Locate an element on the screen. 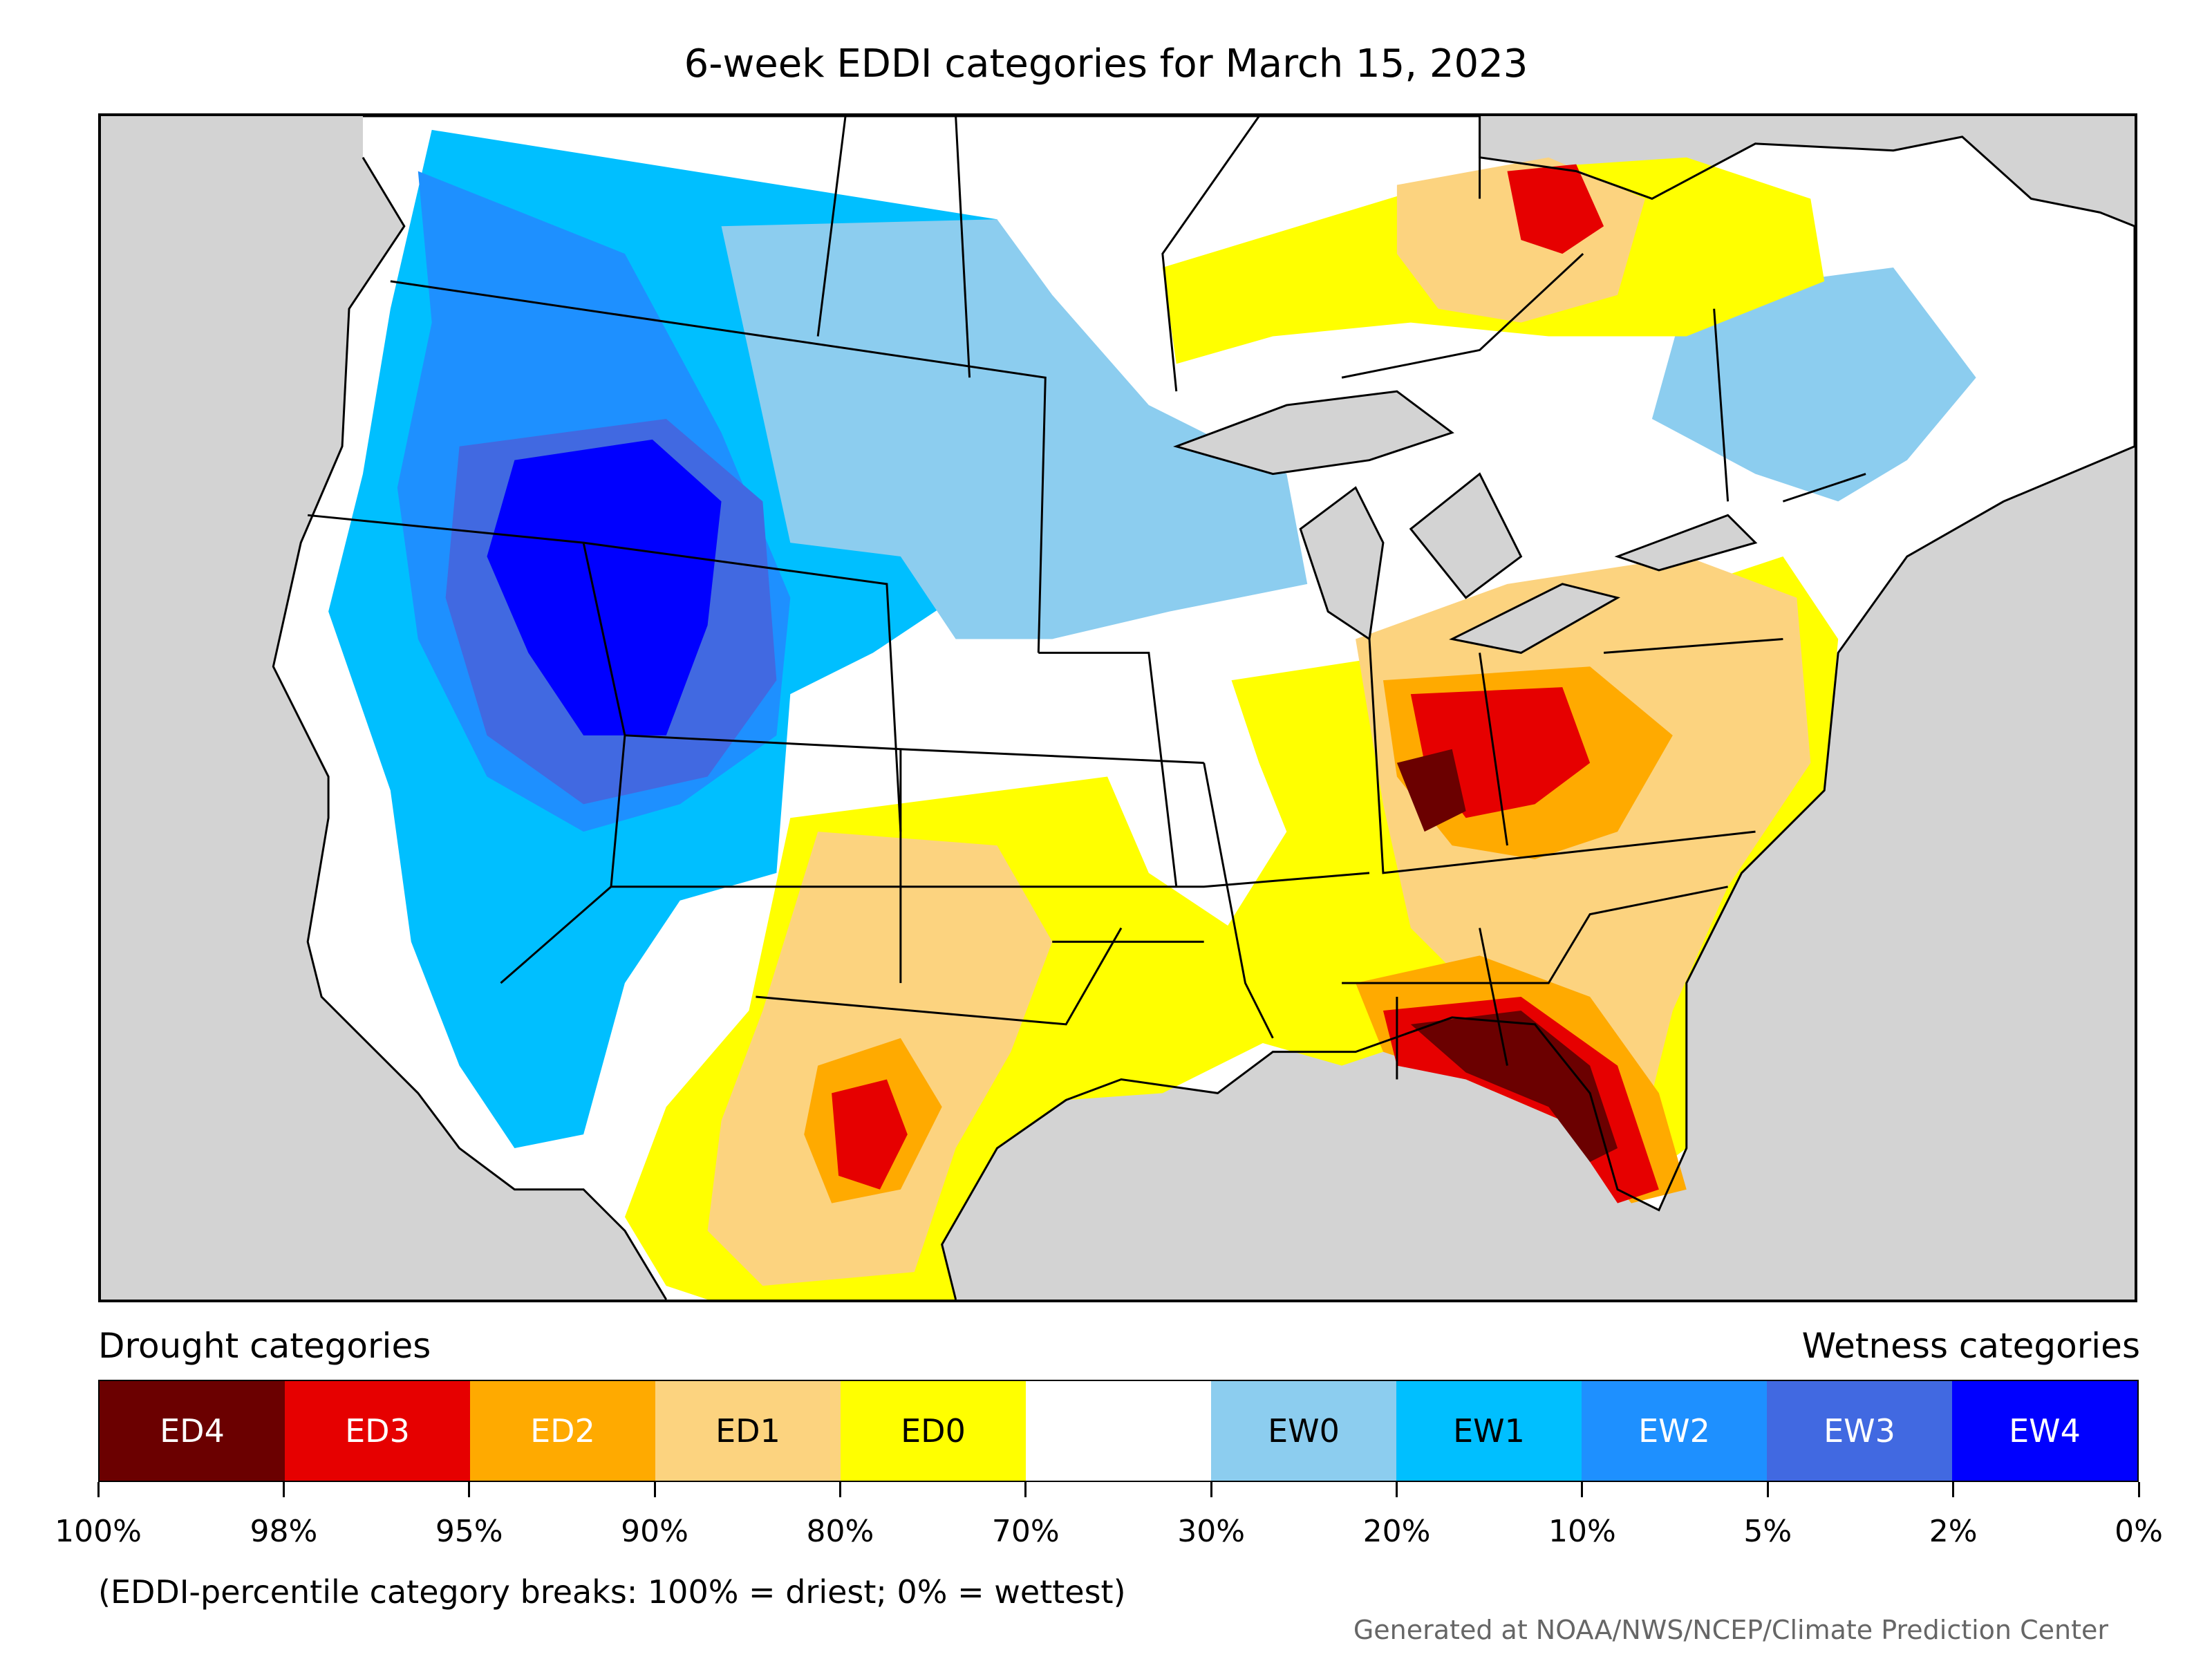 Image resolution: width=2212 pixels, height=1659 pixels. legend-tick-label: 10% is located at coordinates (1582, 1531).